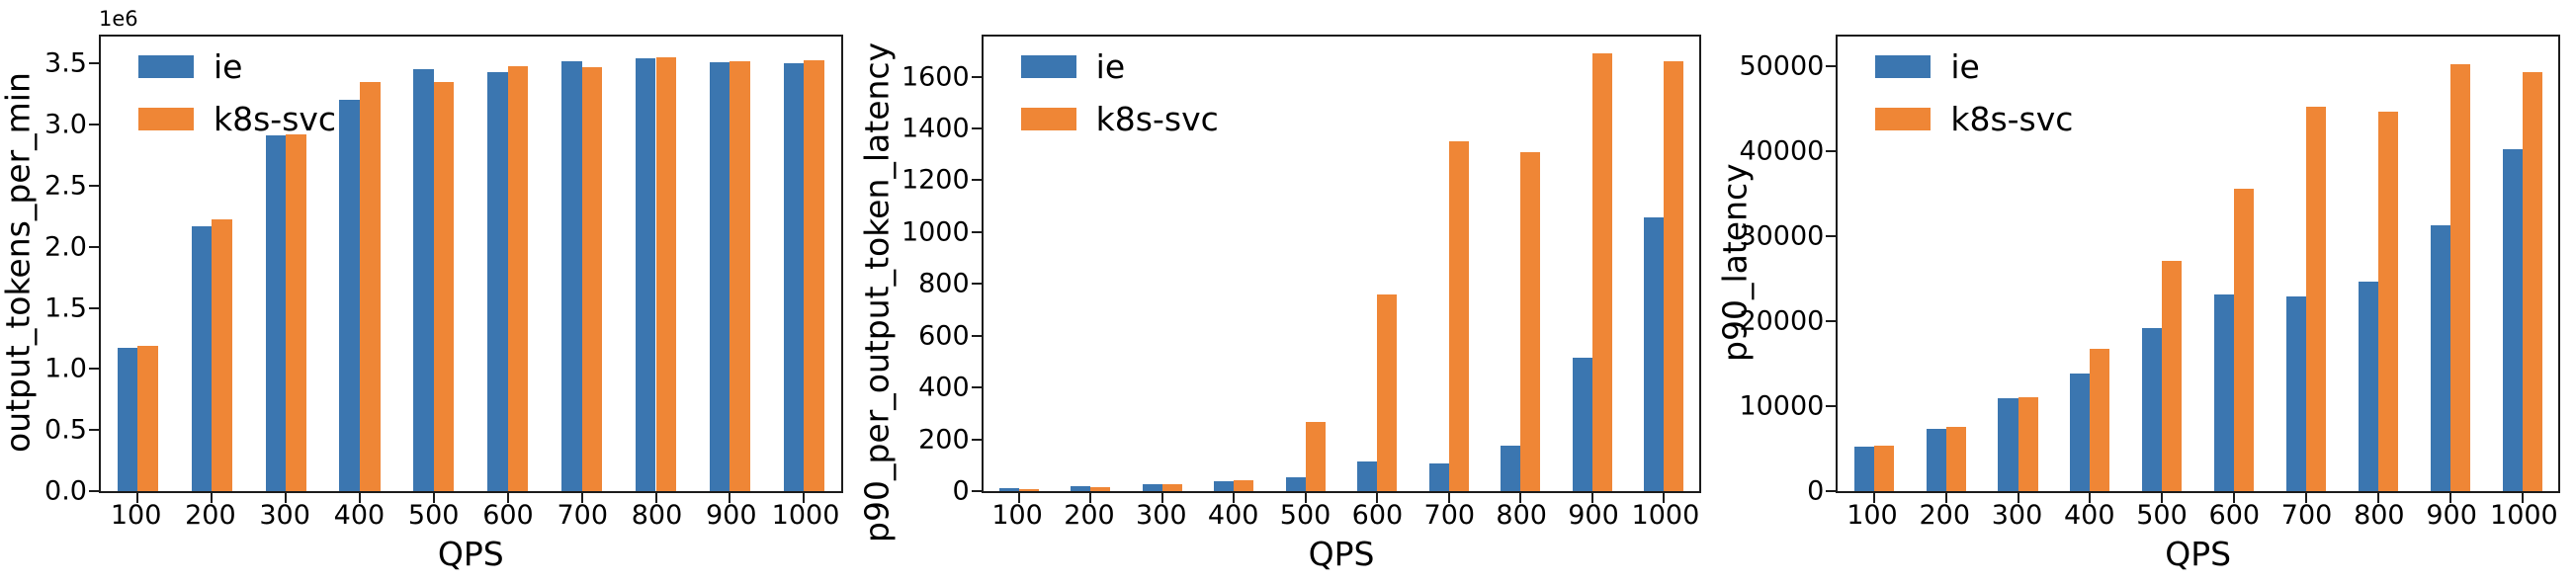 Image resolution: width=2576 pixels, height=585 pixels. What do you see at coordinates (1782, 66) in the screenshot?
I see `y-tick-label: 50000` at bounding box center [1782, 66].